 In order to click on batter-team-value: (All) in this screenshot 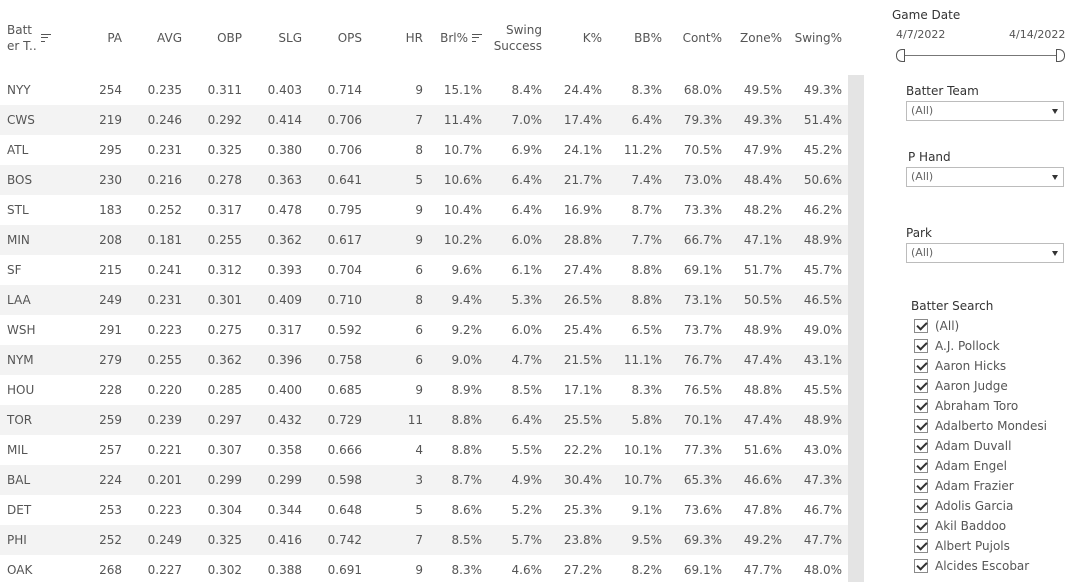, I will do `click(922, 110)`.